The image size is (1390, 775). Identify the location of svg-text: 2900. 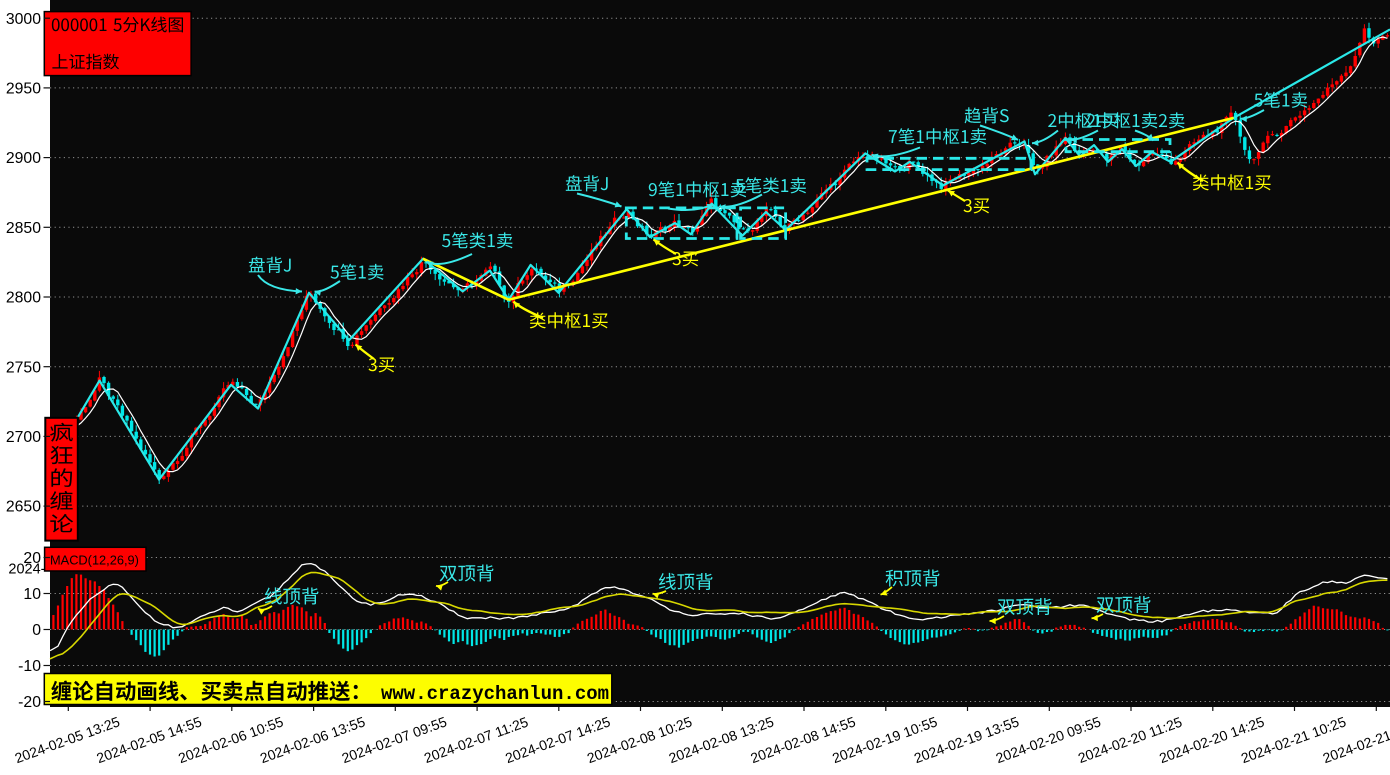
(23, 158).